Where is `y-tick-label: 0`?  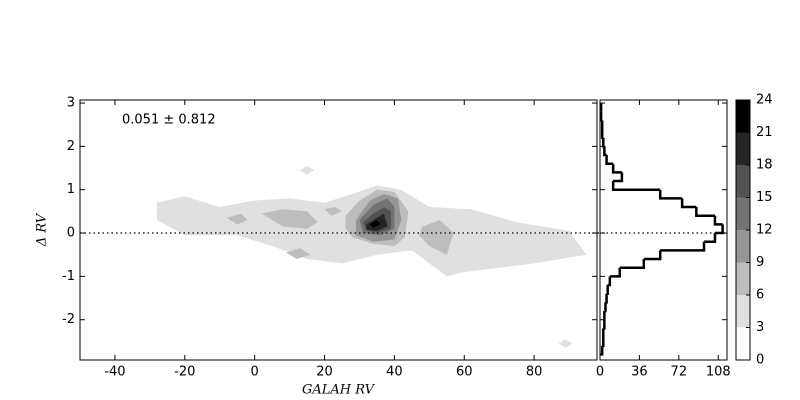 y-tick-label: 0 is located at coordinates (71, 233).